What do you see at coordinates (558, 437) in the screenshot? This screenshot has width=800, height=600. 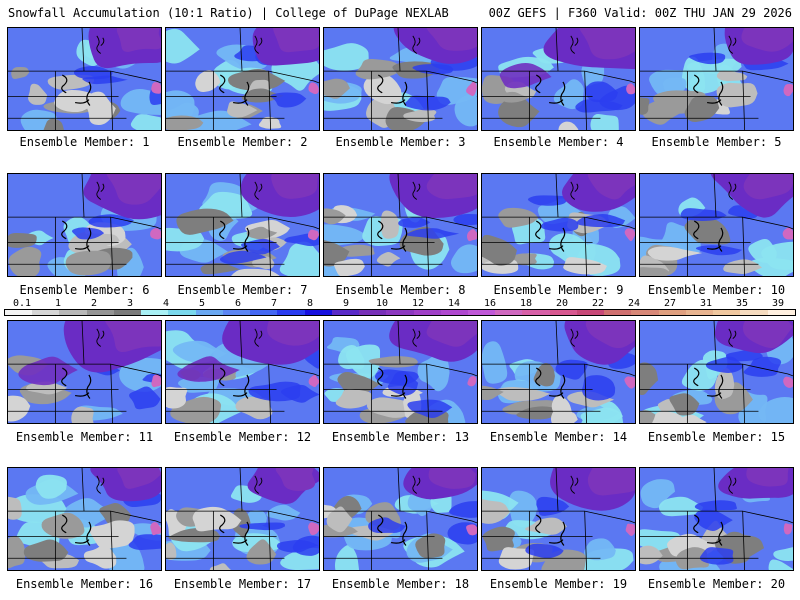 I see `ensemble-member-label: Ensemble Member: 14` at bounding box center [558, 437].